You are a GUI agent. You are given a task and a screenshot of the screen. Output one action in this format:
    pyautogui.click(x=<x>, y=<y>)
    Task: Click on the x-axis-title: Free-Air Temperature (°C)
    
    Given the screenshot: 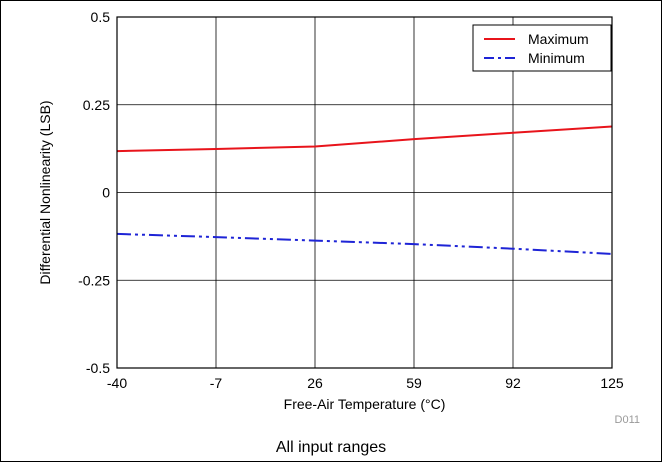 What is the action you would take?
    pyautogui.click(x=365, y=404)
    